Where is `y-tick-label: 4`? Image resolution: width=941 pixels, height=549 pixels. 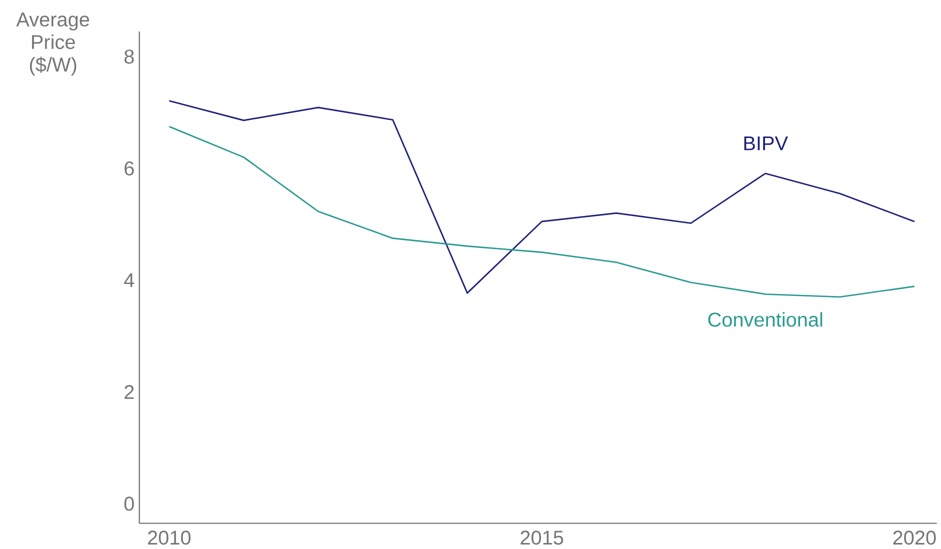
y-tick-label: 4 is located at coordinates (129, 280).